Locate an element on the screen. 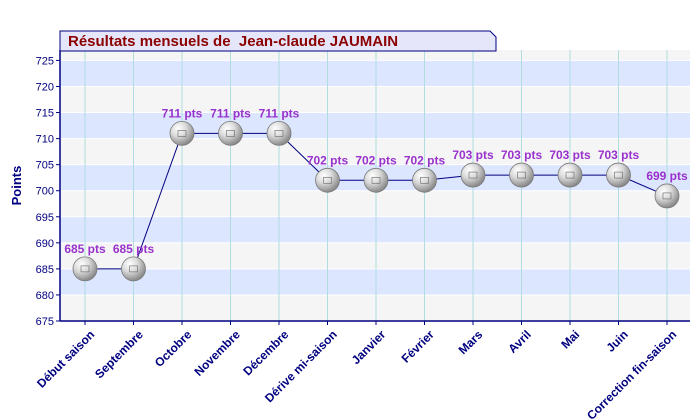  x-tick-label: Mars is located at coordinates (471, 342).